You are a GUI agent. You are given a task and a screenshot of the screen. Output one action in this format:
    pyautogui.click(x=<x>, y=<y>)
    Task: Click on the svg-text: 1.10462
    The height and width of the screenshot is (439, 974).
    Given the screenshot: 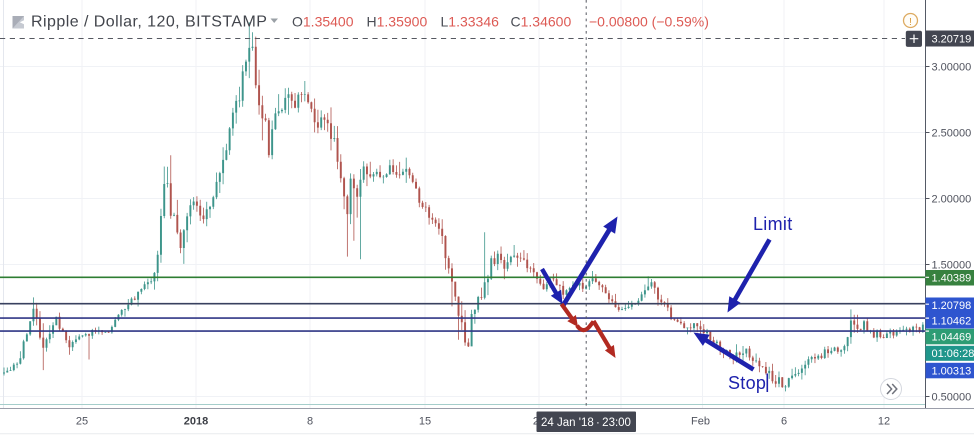 What is the action you would take?
    pyautogui.click(x=952, y=322)
    